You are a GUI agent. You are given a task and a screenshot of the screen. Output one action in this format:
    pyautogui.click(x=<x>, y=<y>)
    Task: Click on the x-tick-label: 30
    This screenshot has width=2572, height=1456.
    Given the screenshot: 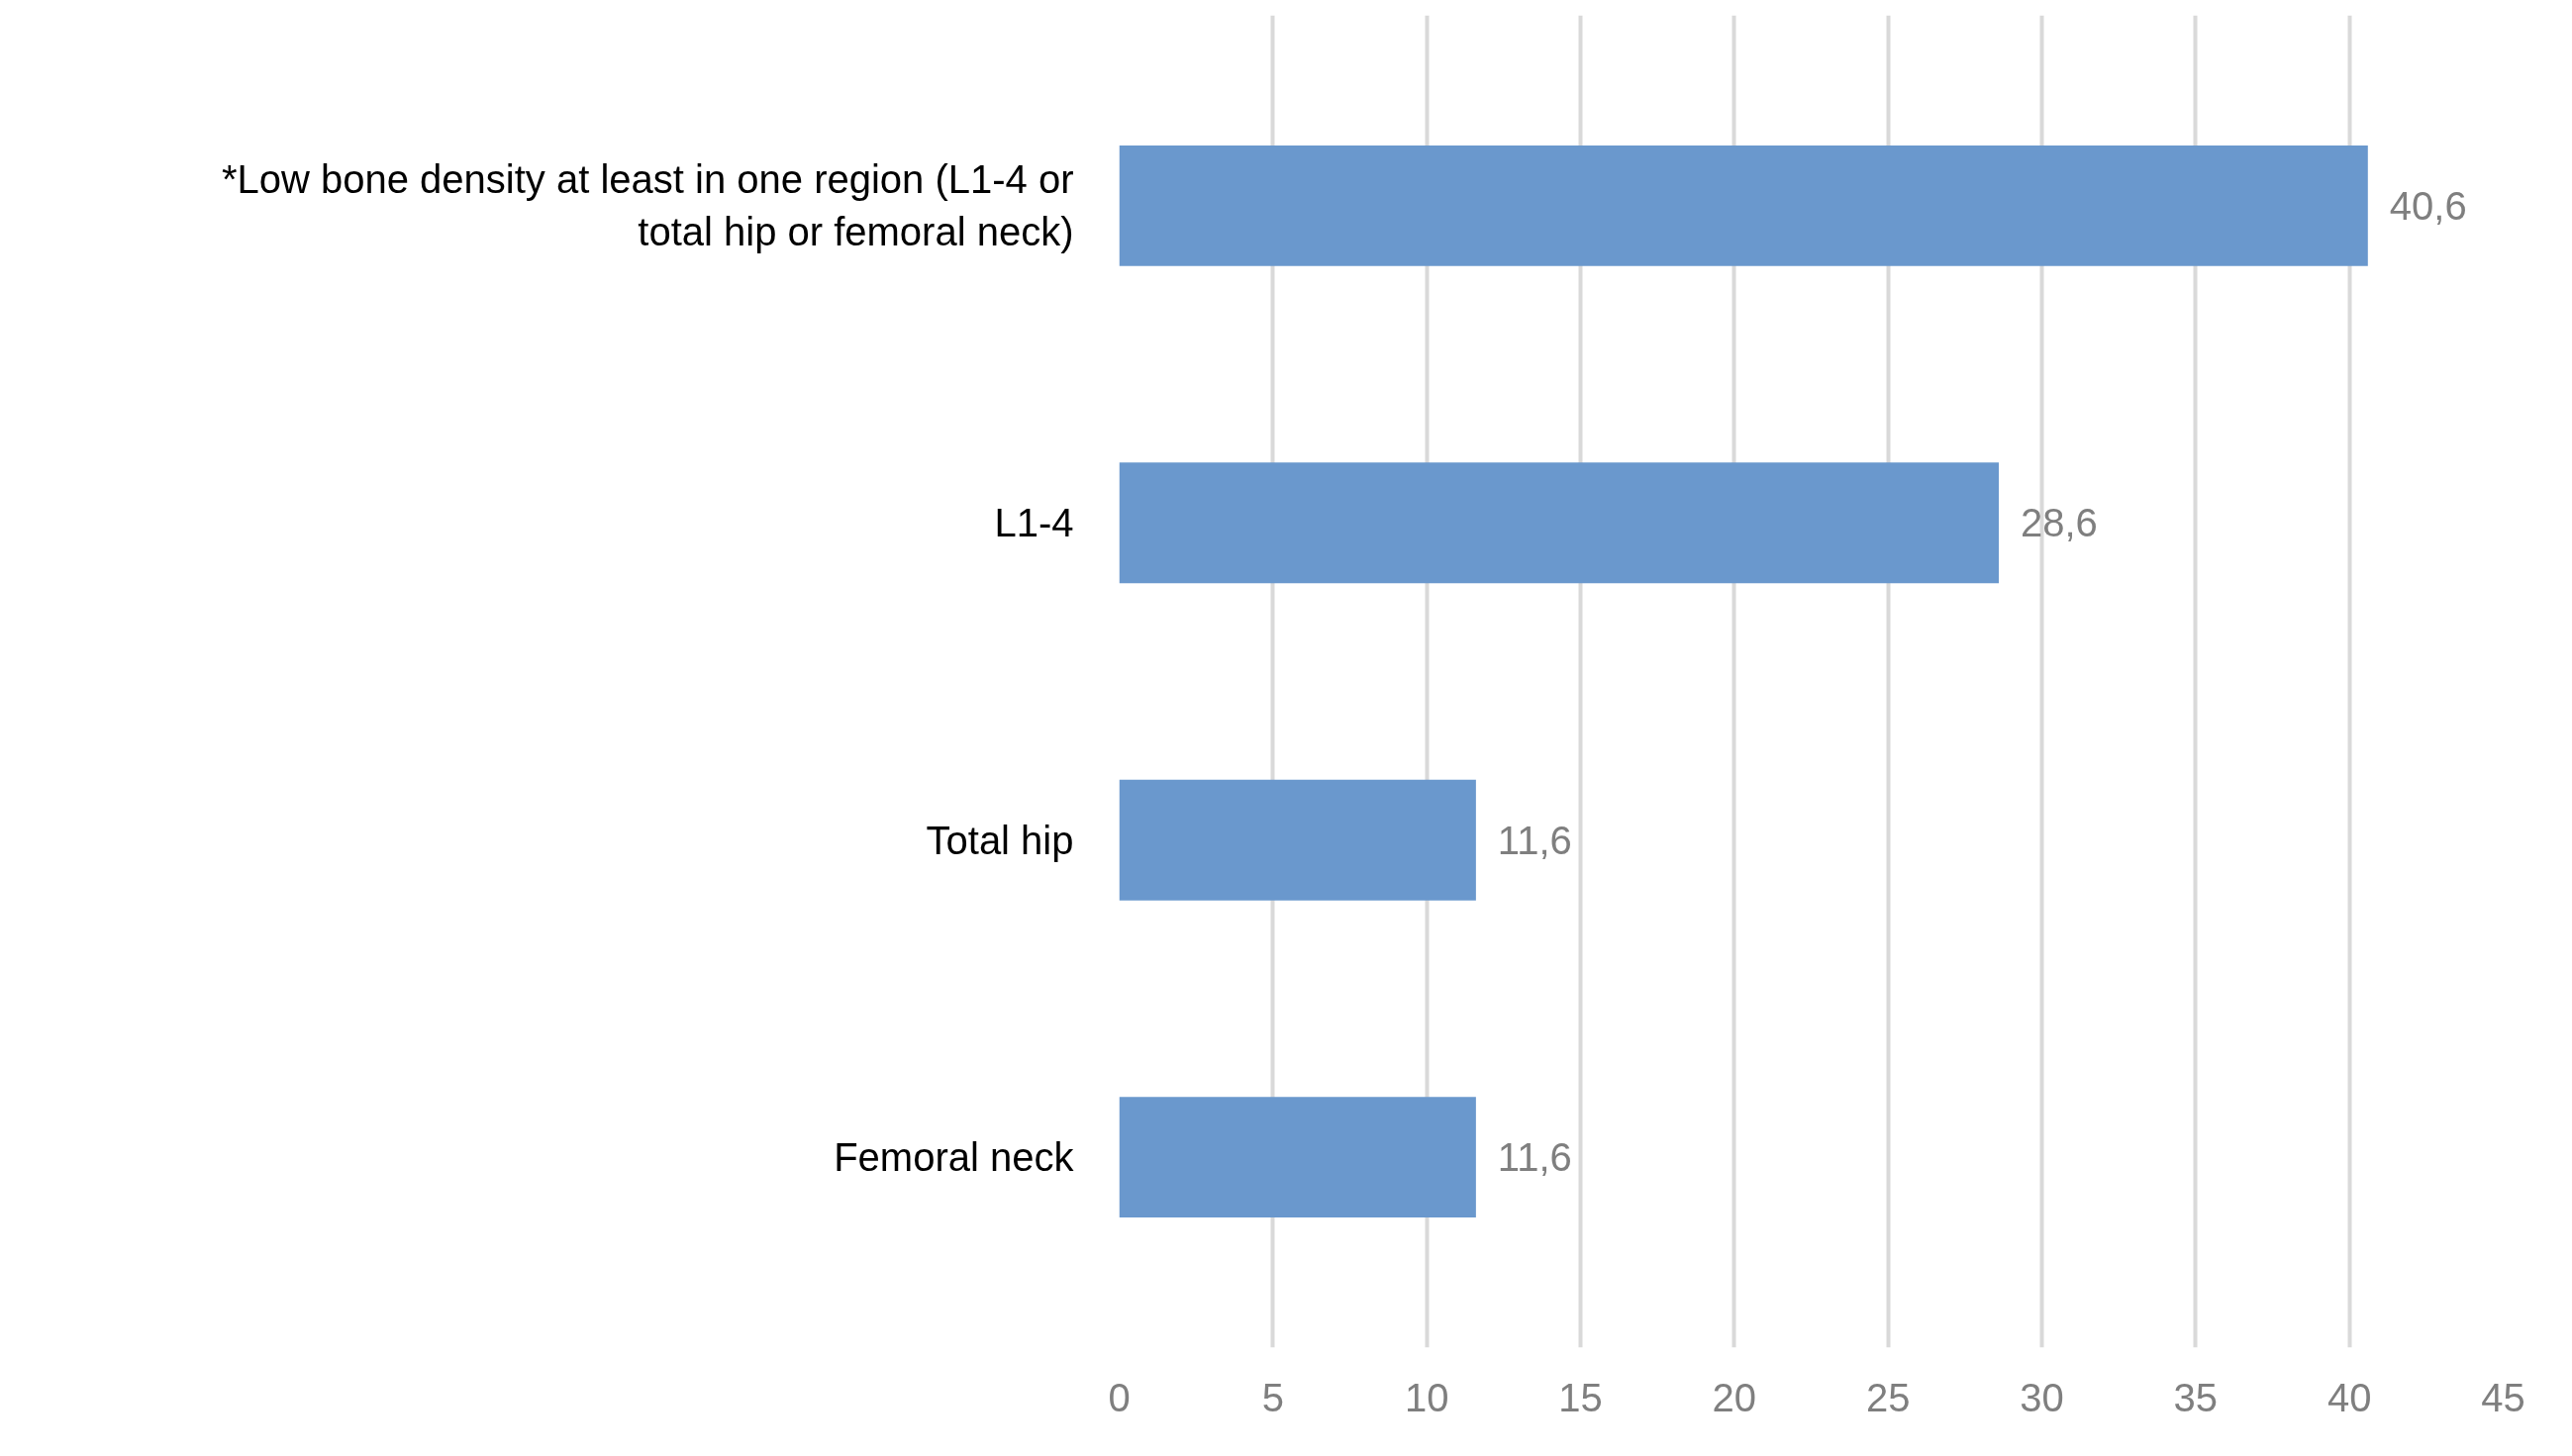 What is the action you would take?
    pyautogui.click(x=2042, y=1397)
    